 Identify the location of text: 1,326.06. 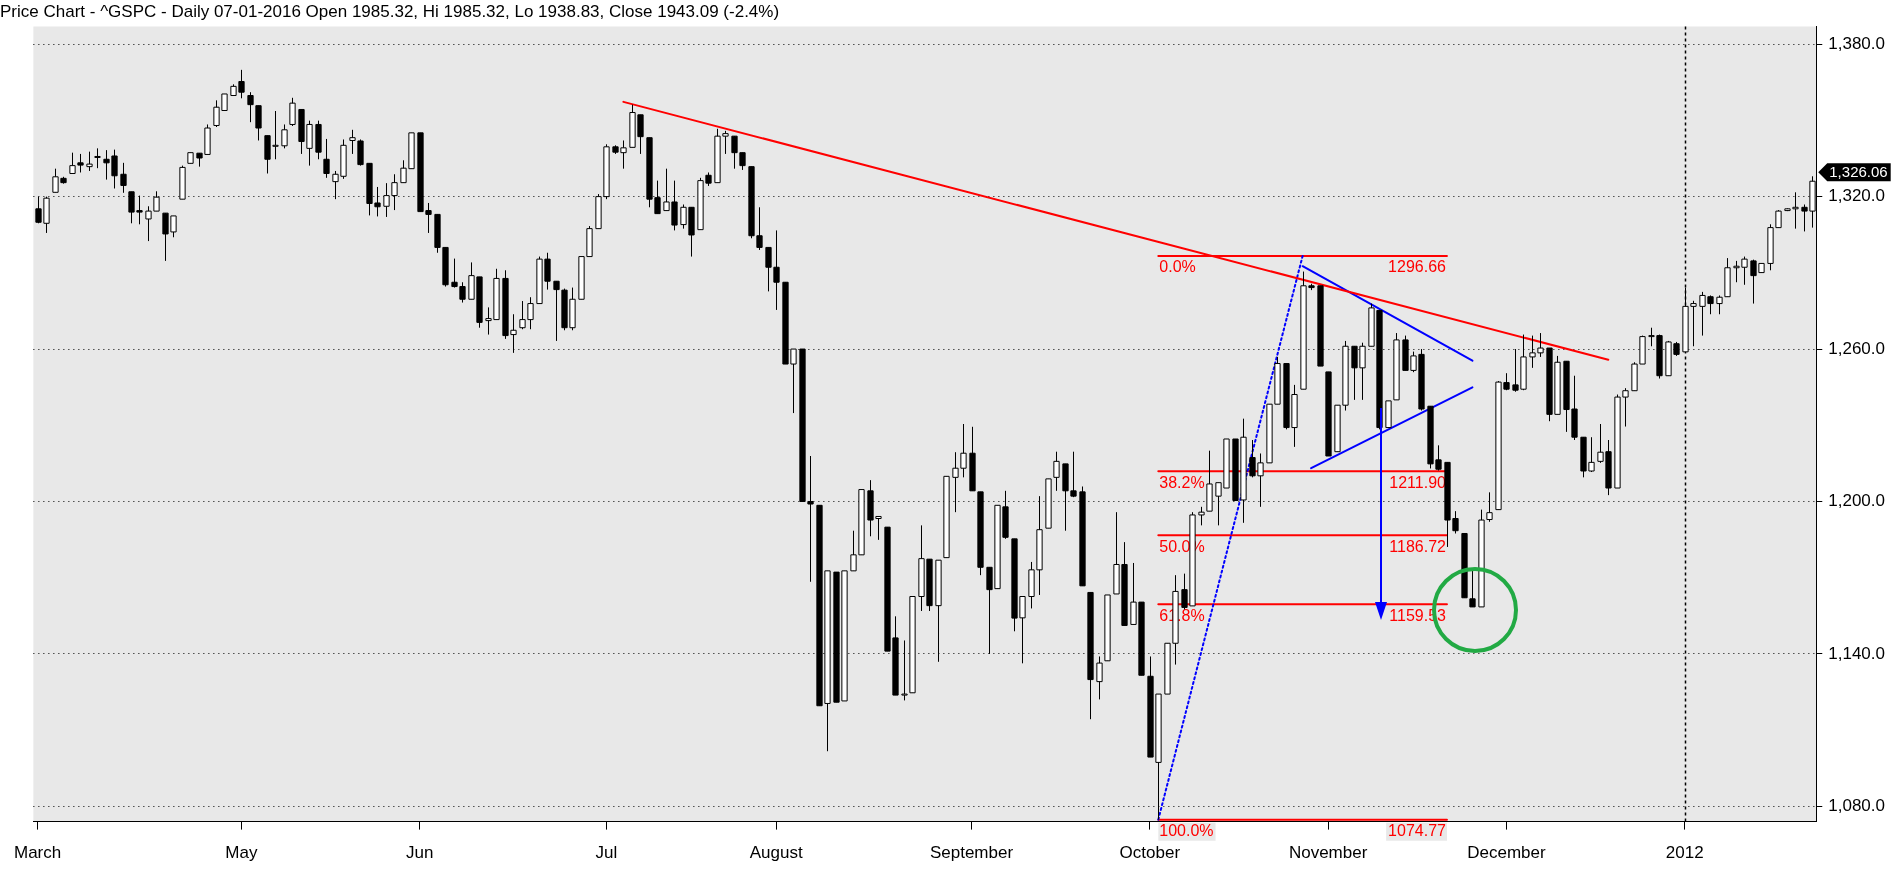
(1858, 172).